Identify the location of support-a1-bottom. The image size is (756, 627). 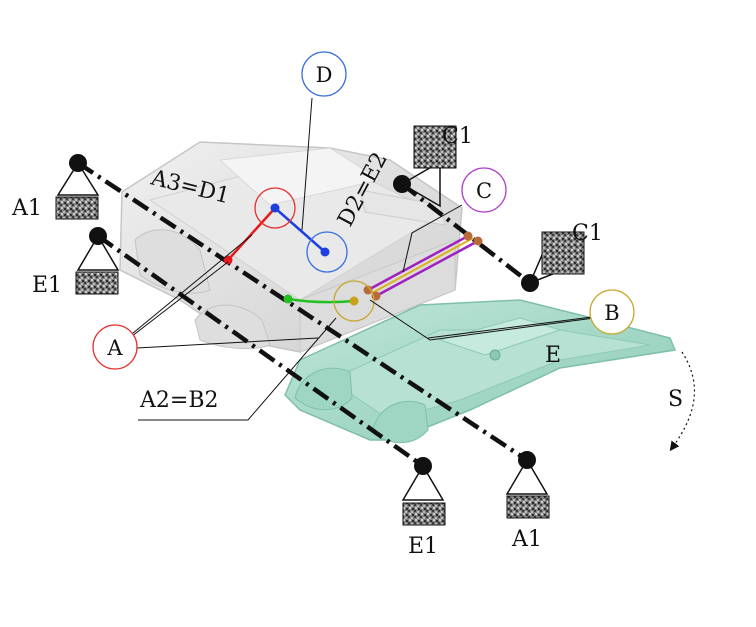
(527, 485).